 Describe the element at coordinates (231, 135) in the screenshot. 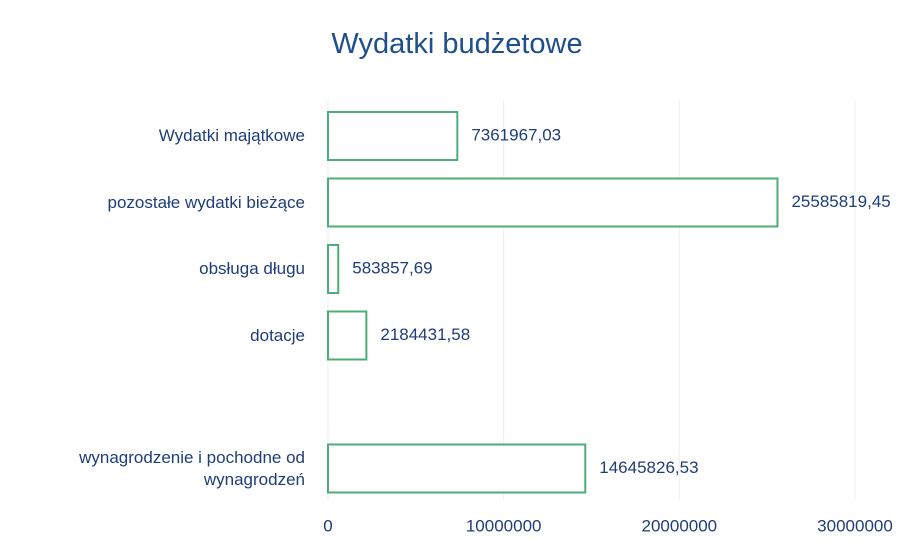

I see `y-tick-label: Wydatki majątkowe` at that location.